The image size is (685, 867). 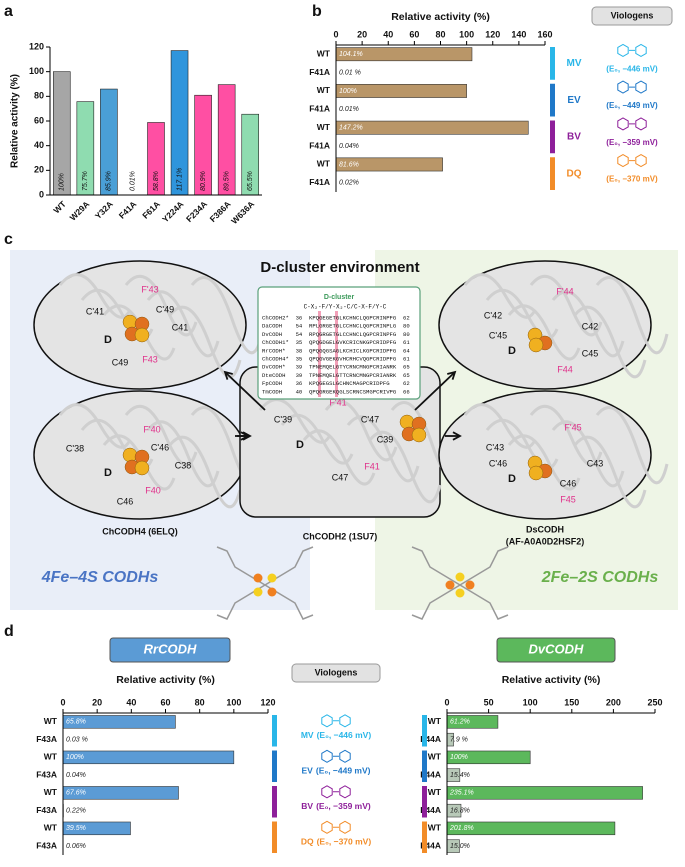 What do you see at coordinates (336, 806) in the screenshot?
I see `legend-entry: BV (E₀, −359 mV)` at bounding box center [336, 806].